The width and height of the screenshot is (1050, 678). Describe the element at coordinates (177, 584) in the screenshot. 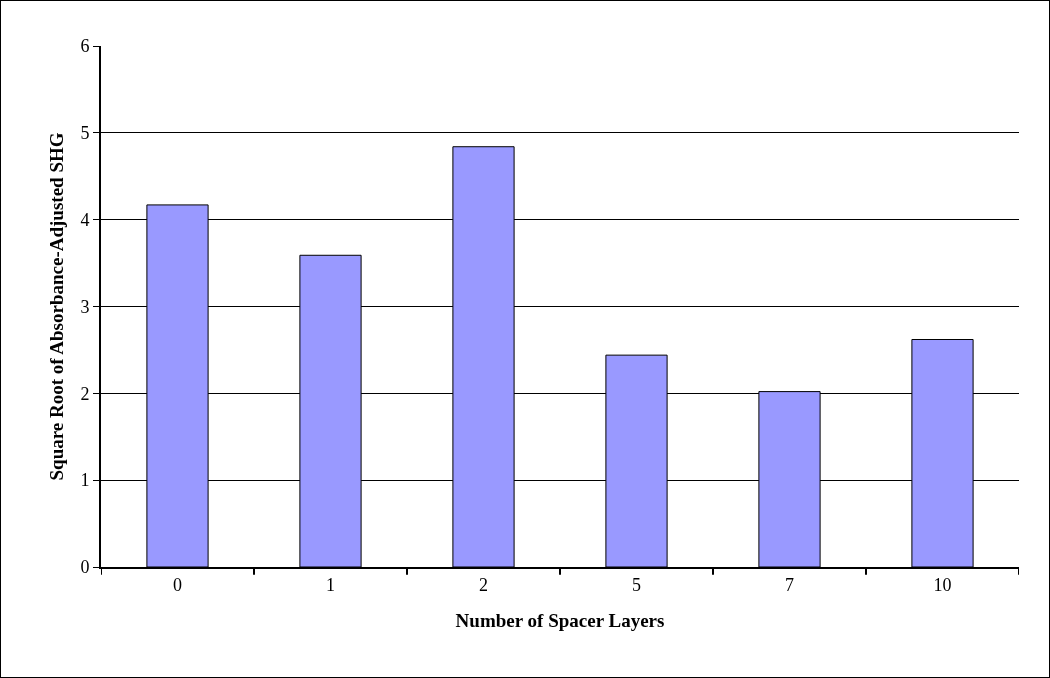

I see `x-tick-label: 0` at that location.